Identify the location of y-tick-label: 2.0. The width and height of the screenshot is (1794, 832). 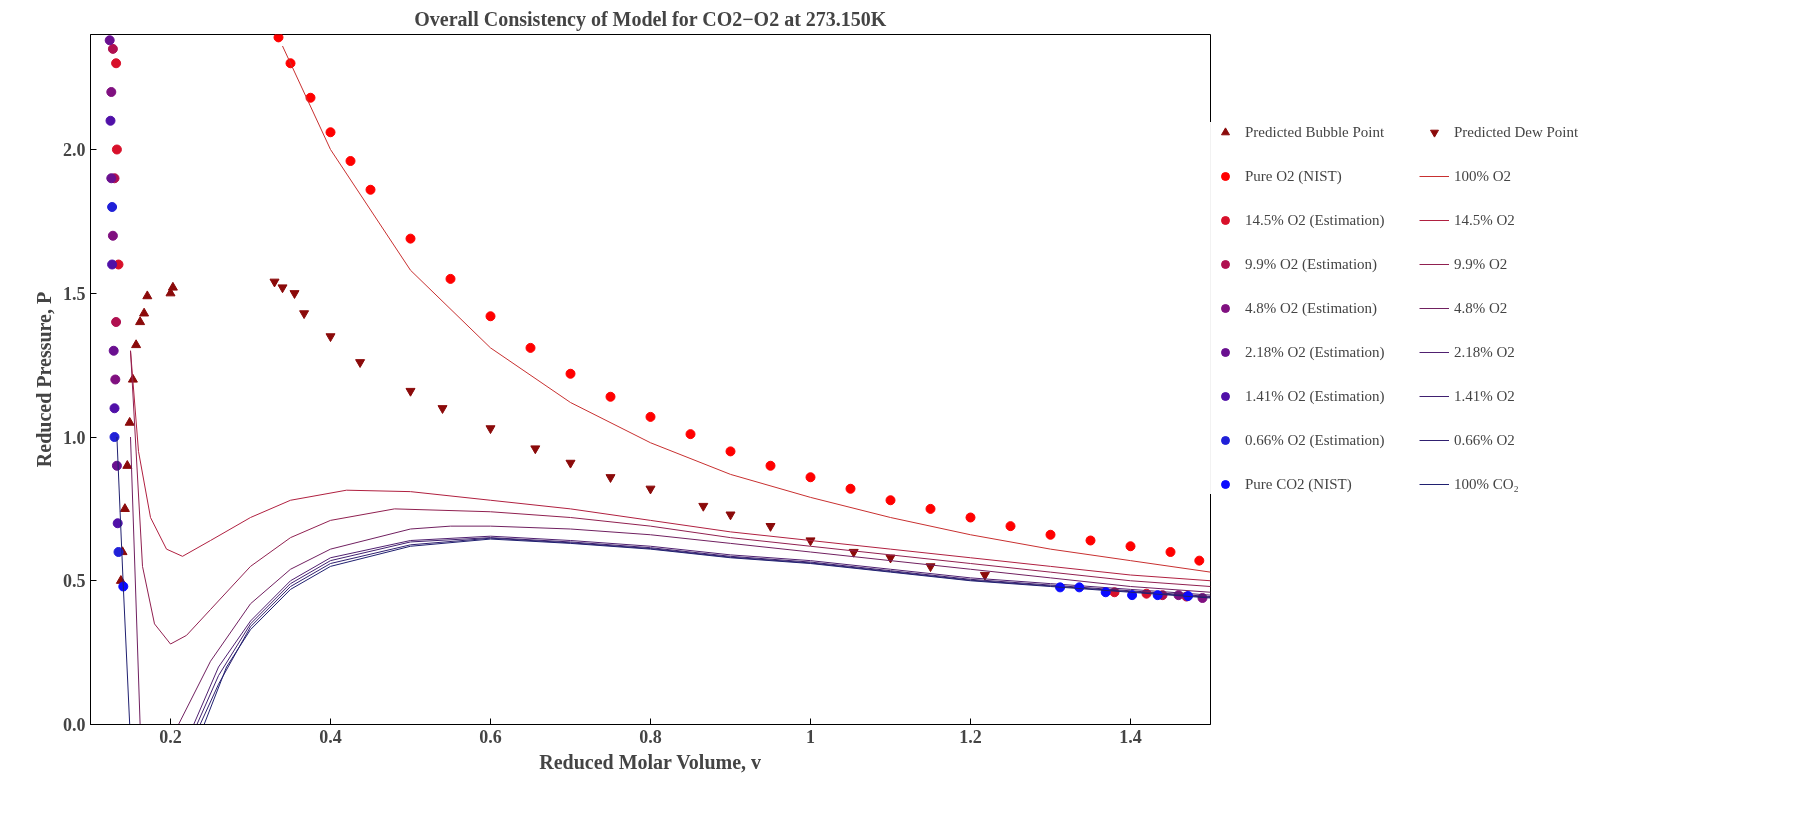
(74, 150).